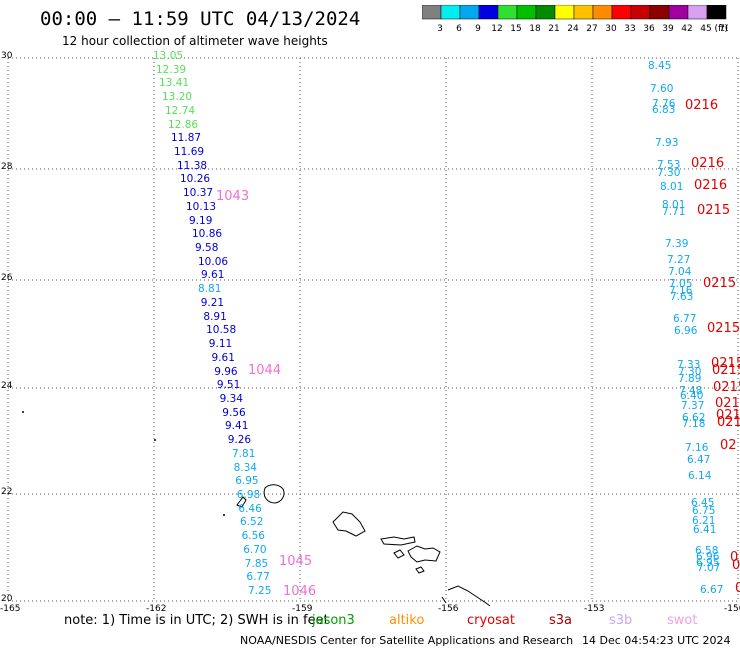 This screenshot has width=740, height=650. I want to click on wave-height-label: 13.41, so click(174, 83).